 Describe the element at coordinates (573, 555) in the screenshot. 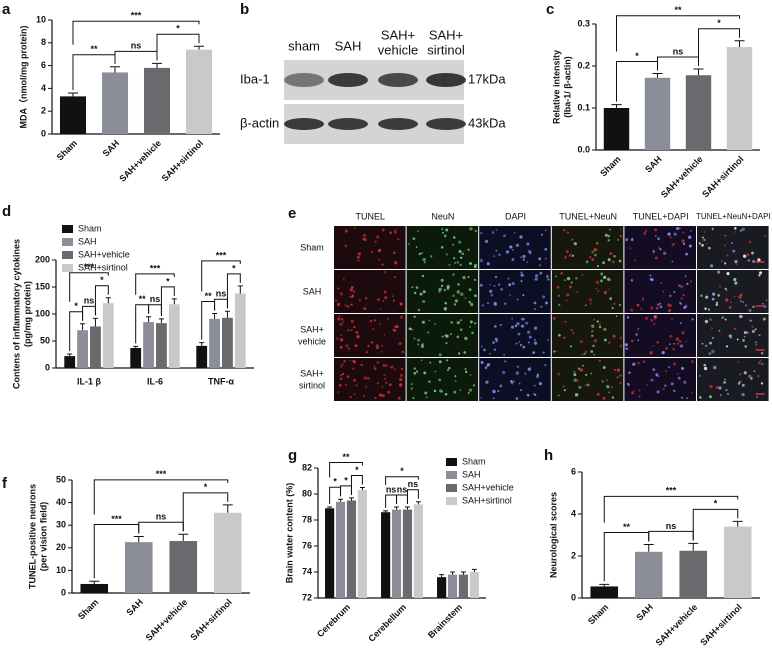

I see `y-tick-label: 2` at that location.